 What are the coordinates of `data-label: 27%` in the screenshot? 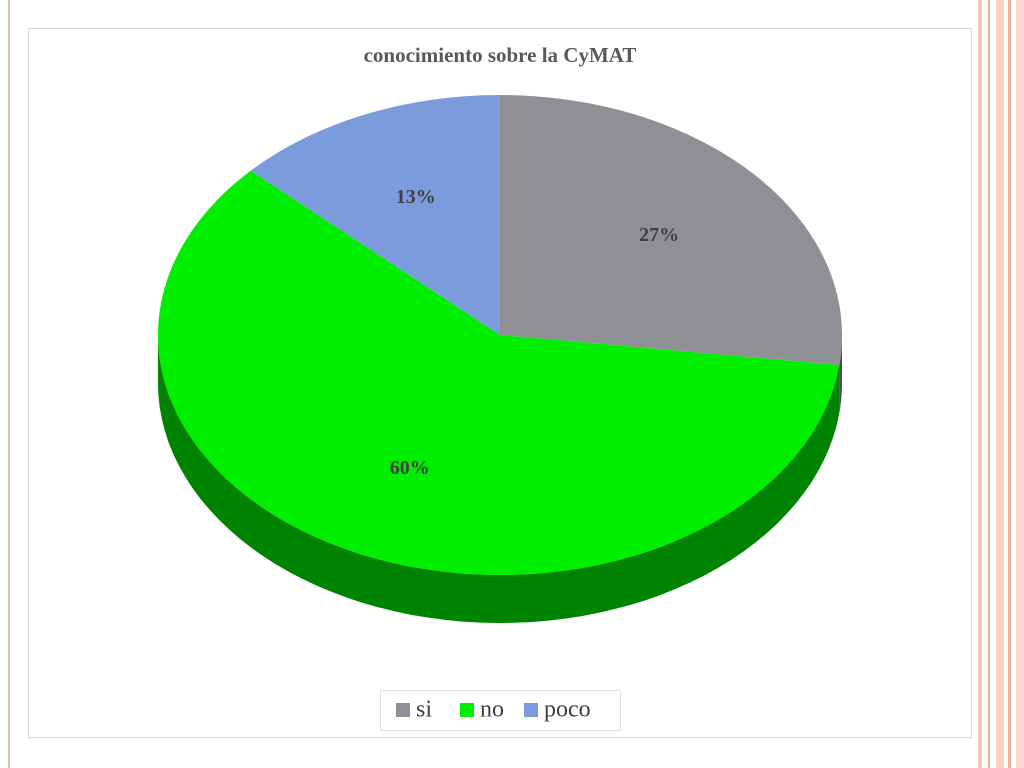 It's located at (659, 235).